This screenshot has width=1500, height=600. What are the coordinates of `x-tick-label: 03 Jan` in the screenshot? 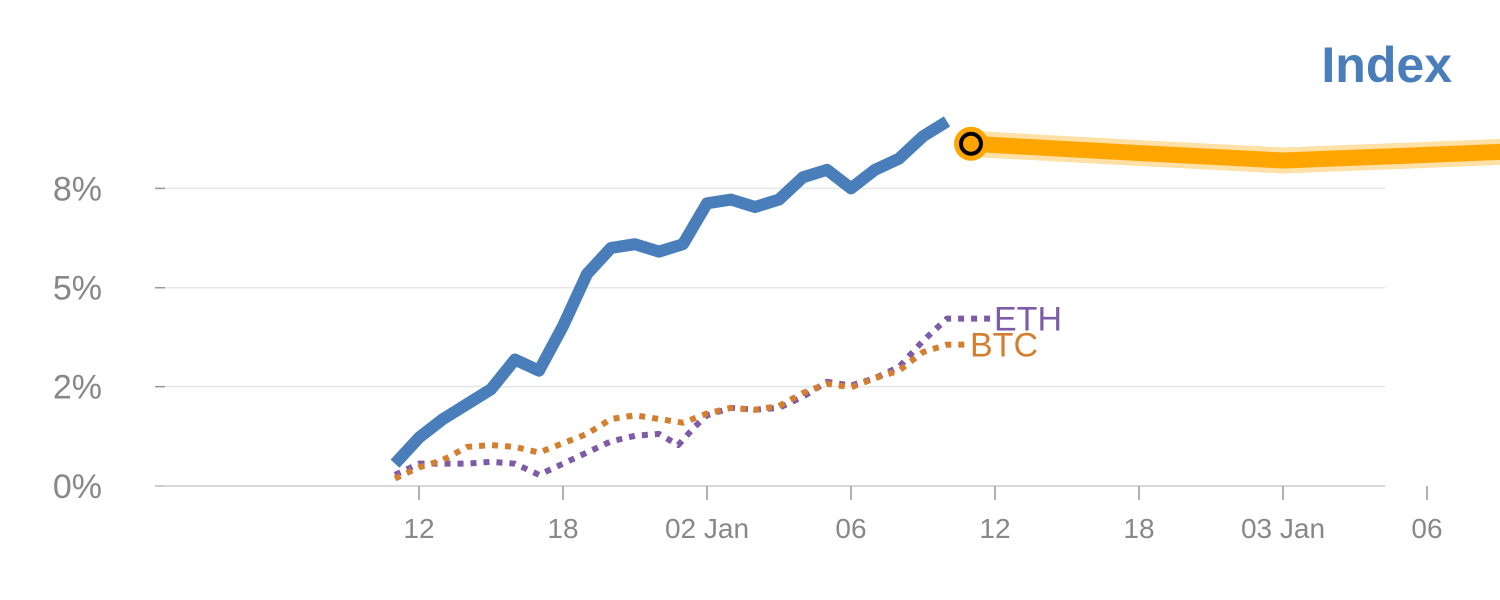 It's located at (1283, 528).